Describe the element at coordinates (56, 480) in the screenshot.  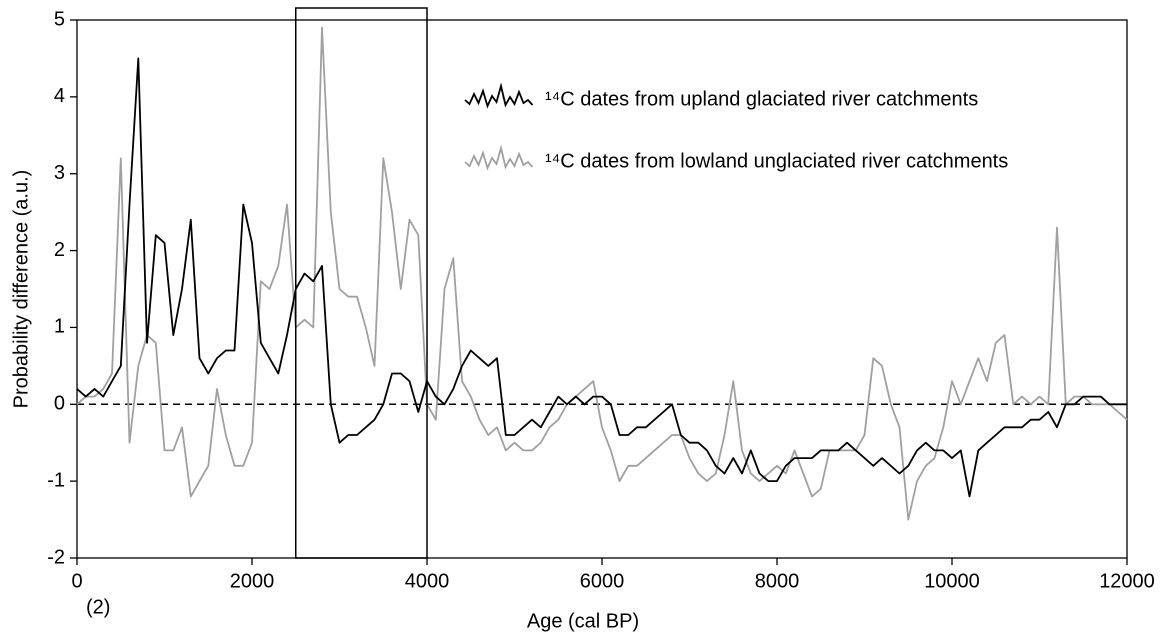
I see `y-tick-label: -1` at that location.